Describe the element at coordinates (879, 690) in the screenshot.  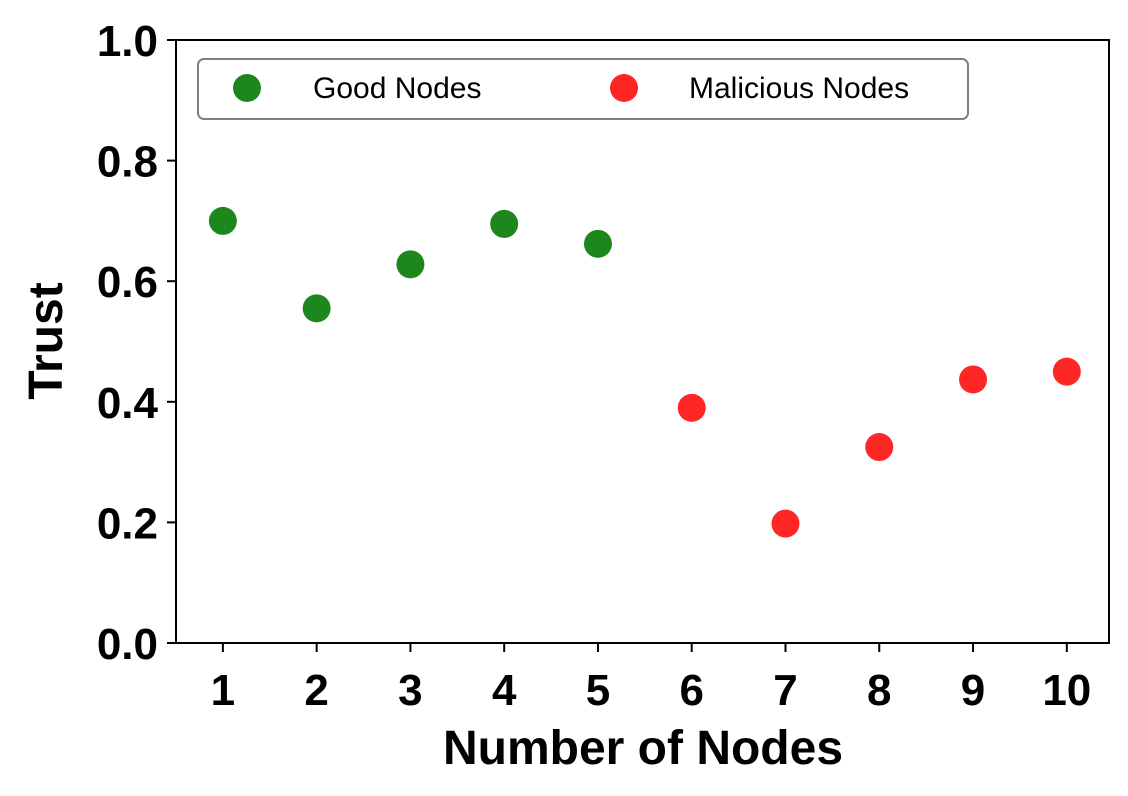
I see `x-tick-label: 8` at that location.